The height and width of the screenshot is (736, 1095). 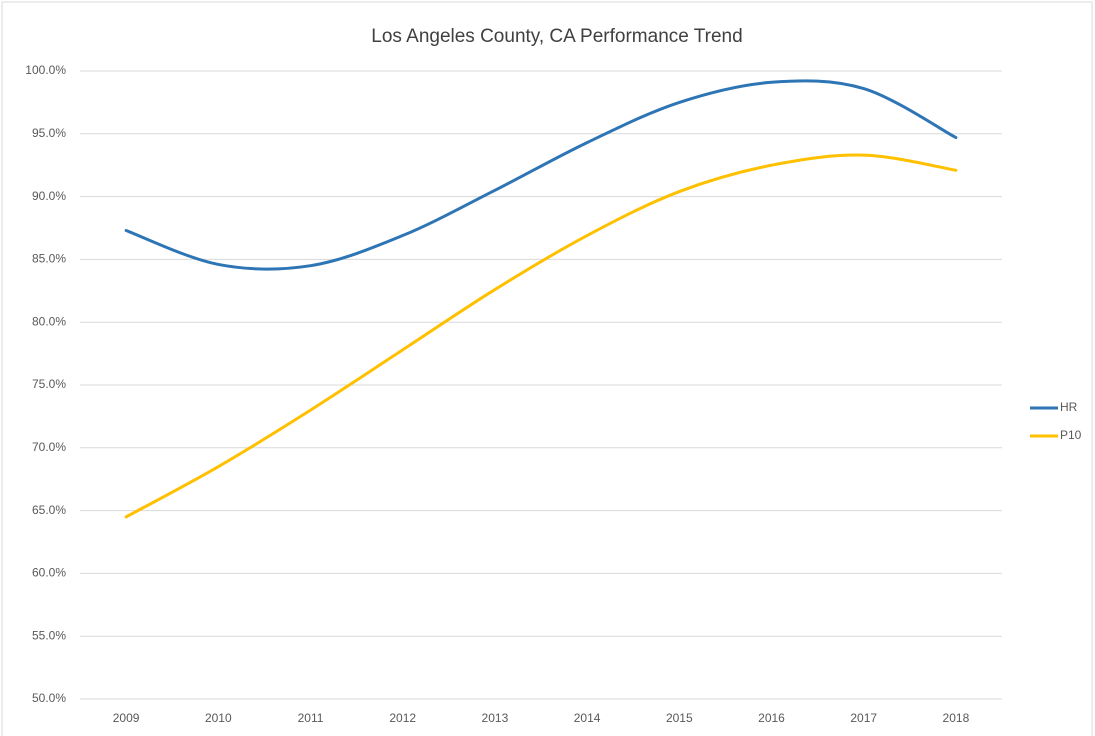 What do you see at coordinates (49, 573) in the screenshot?
I see `y-tick-label: 60.0%` at bounding box center [49, 573].